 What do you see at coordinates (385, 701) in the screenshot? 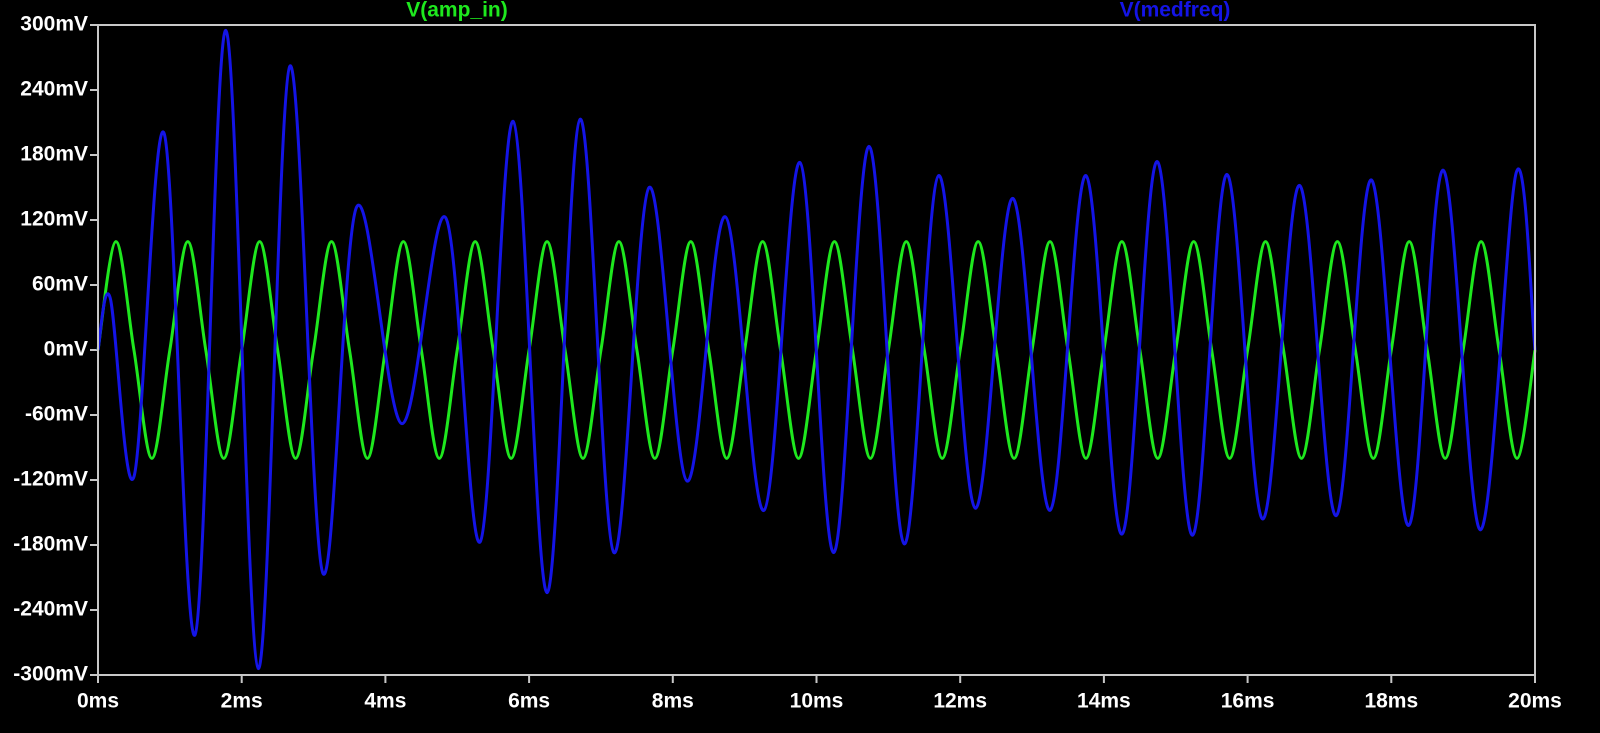
I see `x-tick-label: 4ms` at bounding box center [385, 701].